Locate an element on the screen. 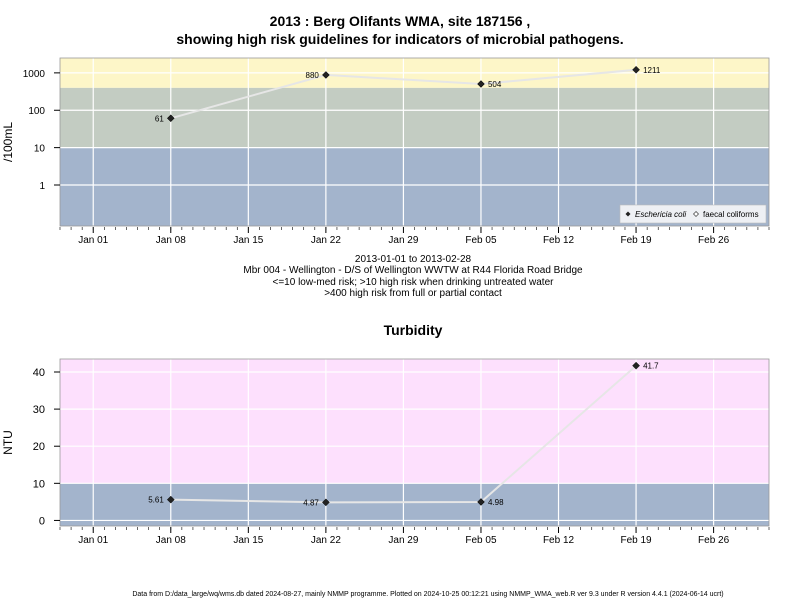 This screenshot has width=800, height=600. chart2-data-label-1: 4.87 is located at coordinates (311, 502).